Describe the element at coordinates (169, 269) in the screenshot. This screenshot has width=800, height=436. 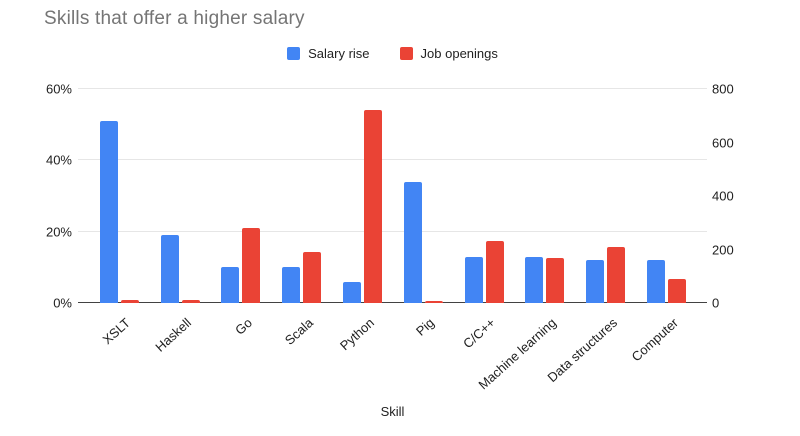
I see `bar-salary-rise-haskell` at that location.